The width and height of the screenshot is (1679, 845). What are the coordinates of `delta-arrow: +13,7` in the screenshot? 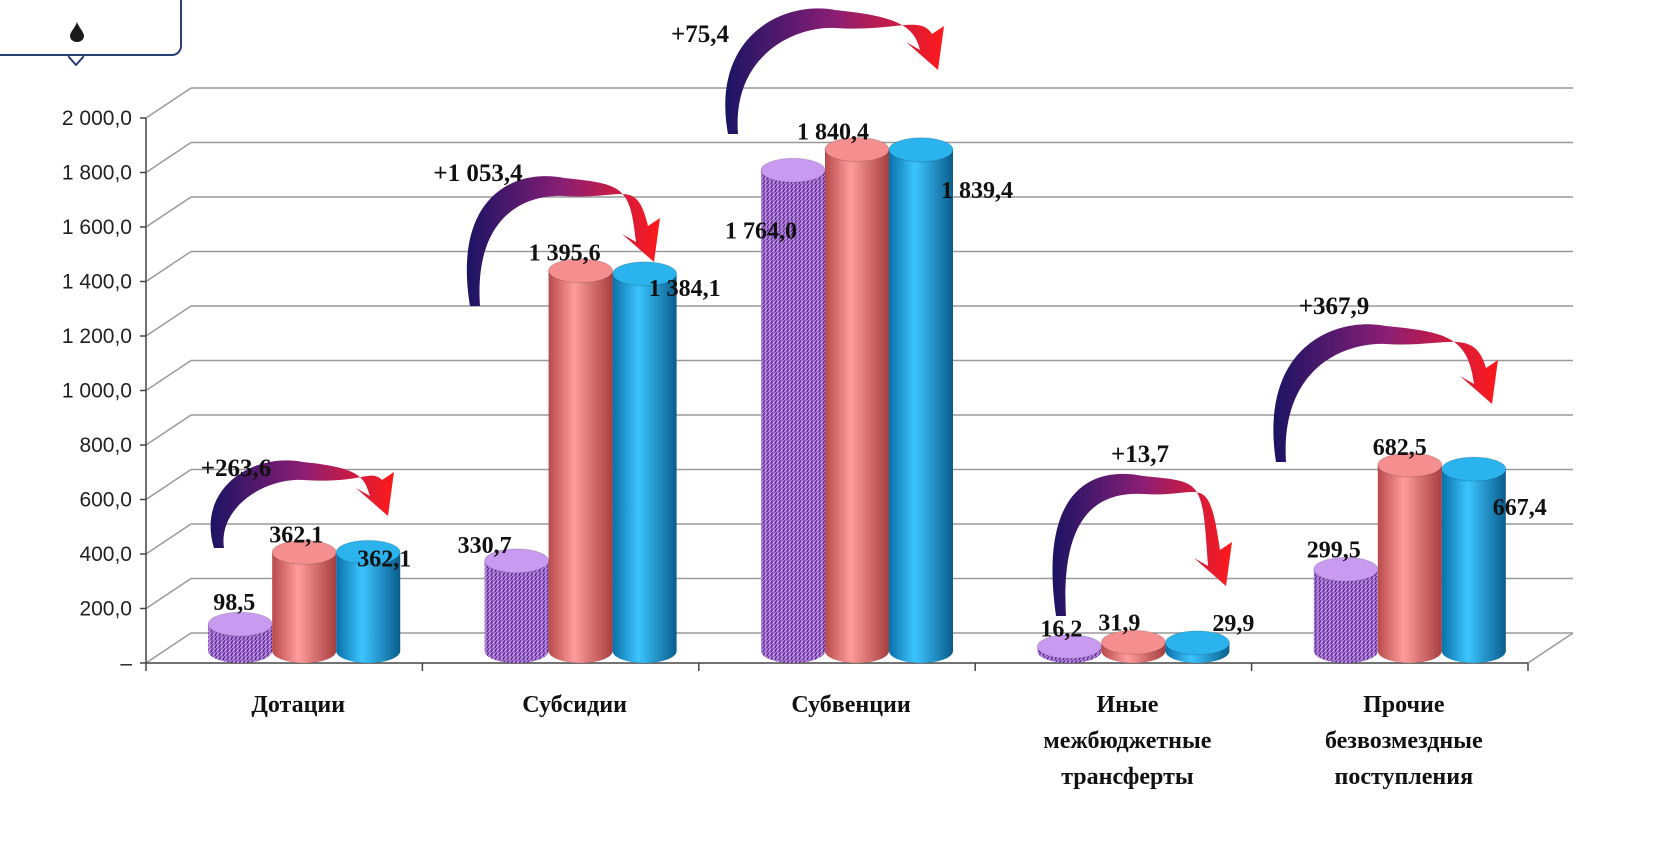 It's located at (1142, 528).